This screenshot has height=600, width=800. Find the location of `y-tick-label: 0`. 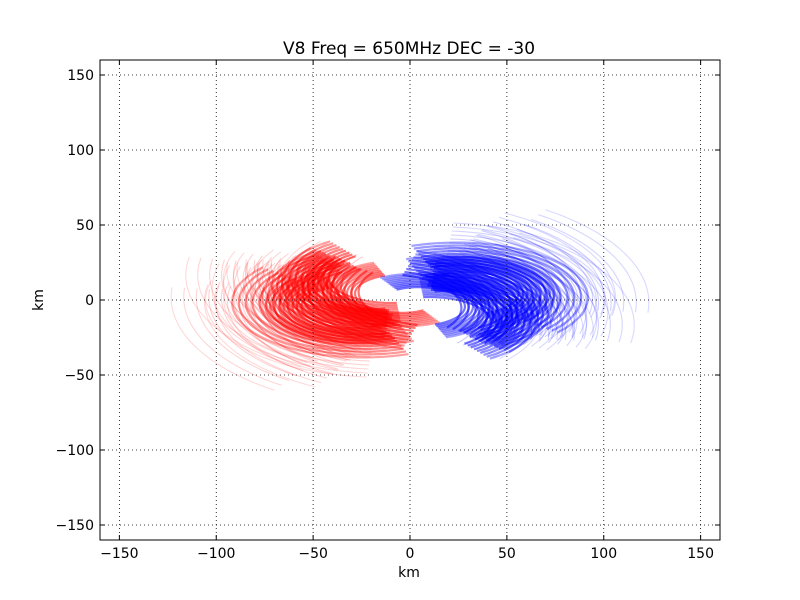

y-tick-label: 0 is located at coordinates (89, 301).